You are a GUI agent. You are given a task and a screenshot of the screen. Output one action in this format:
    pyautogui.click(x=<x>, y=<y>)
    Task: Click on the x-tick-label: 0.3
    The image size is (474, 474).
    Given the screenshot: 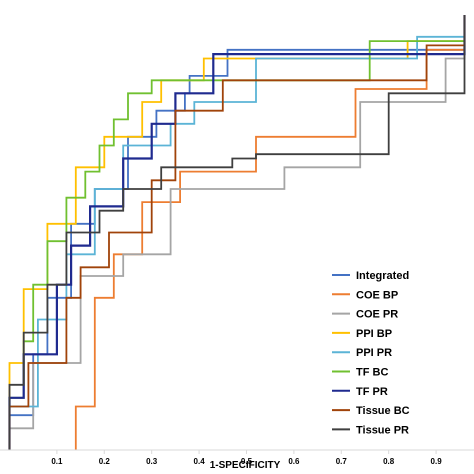 What is the action you would take?
    pyautogui.click(x=152, y=461)
    